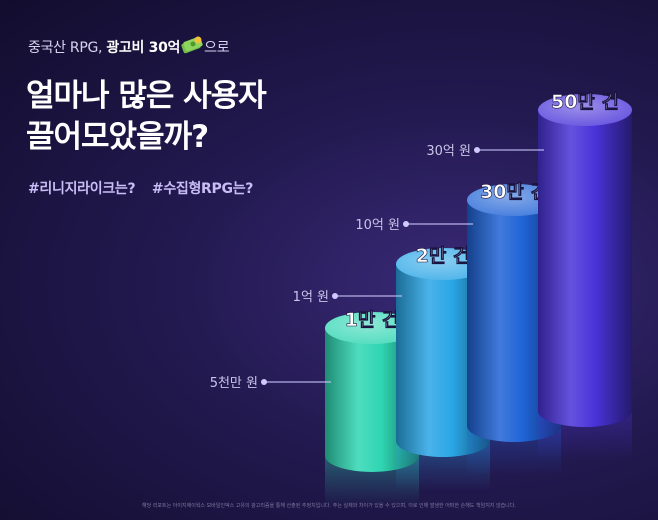 The width and height of the screenshot is (658, 520). What do you see at coordinates (146, 117) in the screenshot?
I see `page-title: 얼마나 많은 사용자 끌어모았을까?` at bounding box center [146, 117].